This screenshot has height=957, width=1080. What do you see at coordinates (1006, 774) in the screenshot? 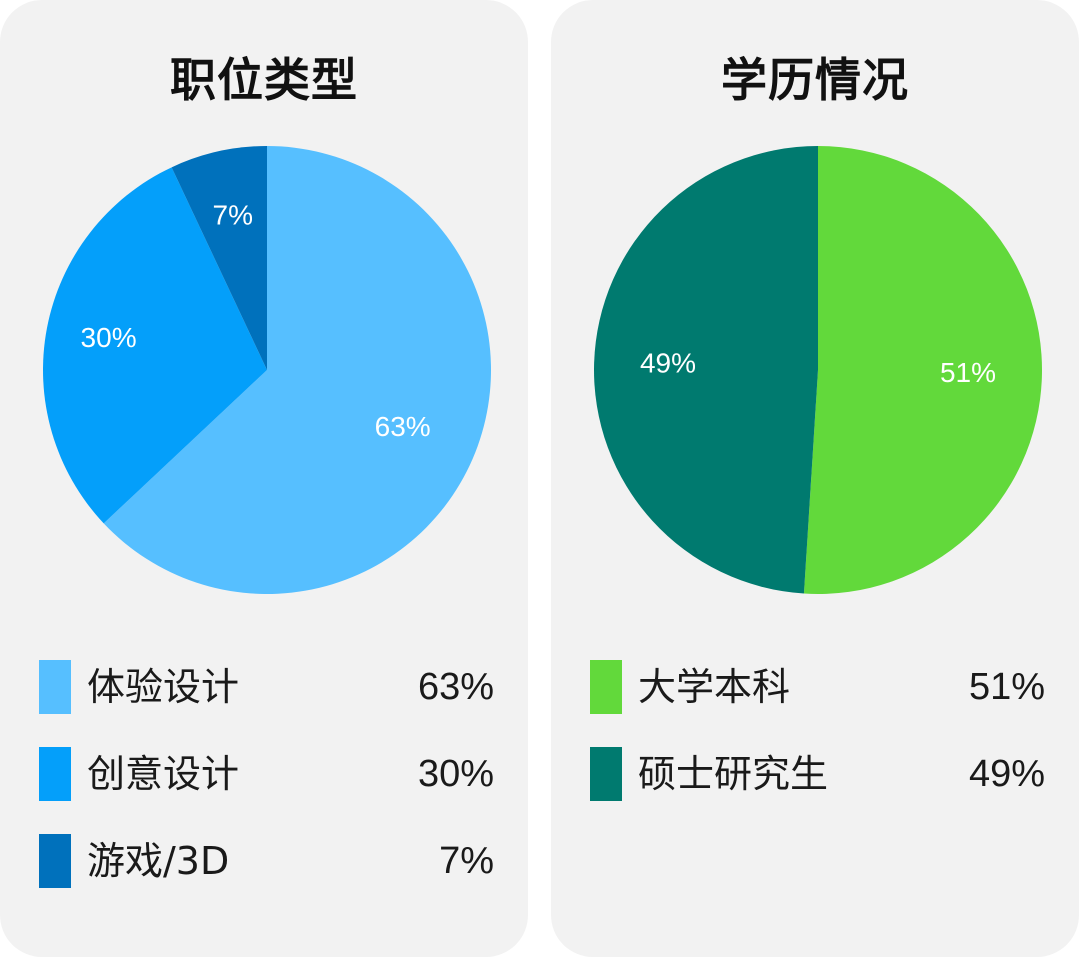
I see `legend-value: 49%` at bounding box center [1006, 774].